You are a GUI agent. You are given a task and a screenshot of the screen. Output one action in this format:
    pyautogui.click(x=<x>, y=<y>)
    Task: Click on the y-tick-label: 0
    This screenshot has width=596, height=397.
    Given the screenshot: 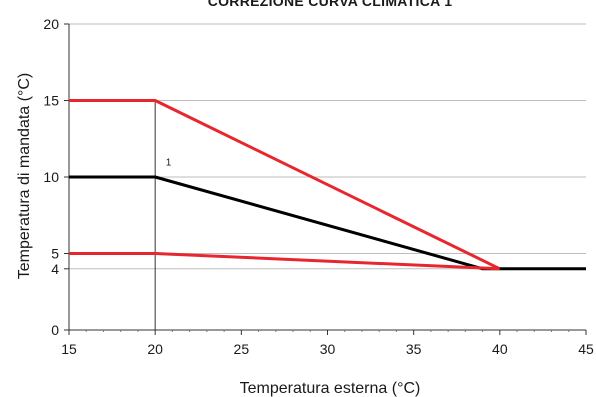 What is the action you would take?
    pyautogui.click(x=55, y=330)
    